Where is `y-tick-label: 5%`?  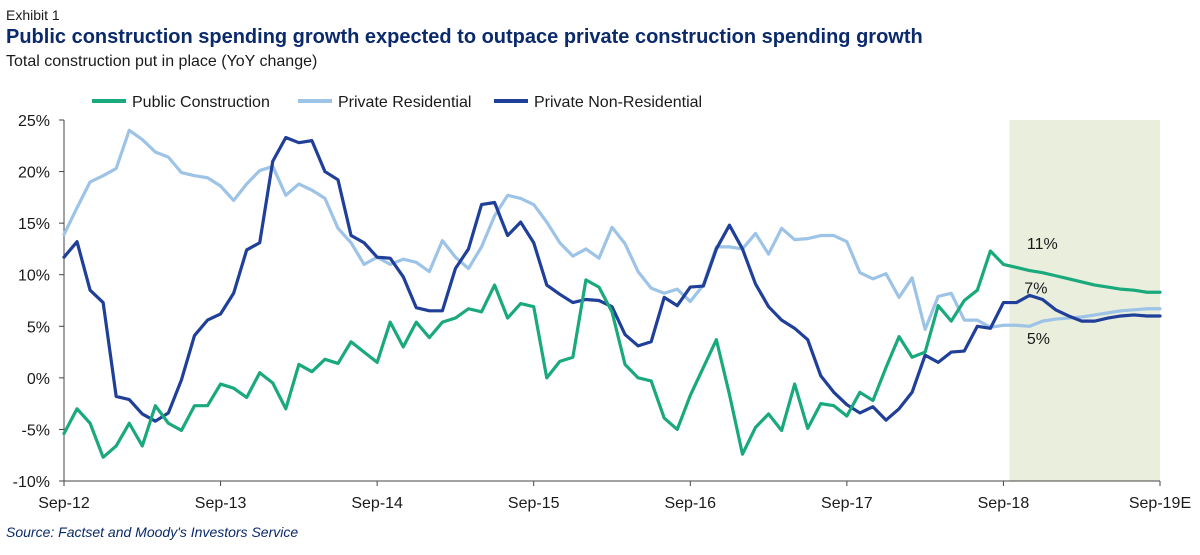
y-tick-label: 5% is located at coordinates (38, 327).